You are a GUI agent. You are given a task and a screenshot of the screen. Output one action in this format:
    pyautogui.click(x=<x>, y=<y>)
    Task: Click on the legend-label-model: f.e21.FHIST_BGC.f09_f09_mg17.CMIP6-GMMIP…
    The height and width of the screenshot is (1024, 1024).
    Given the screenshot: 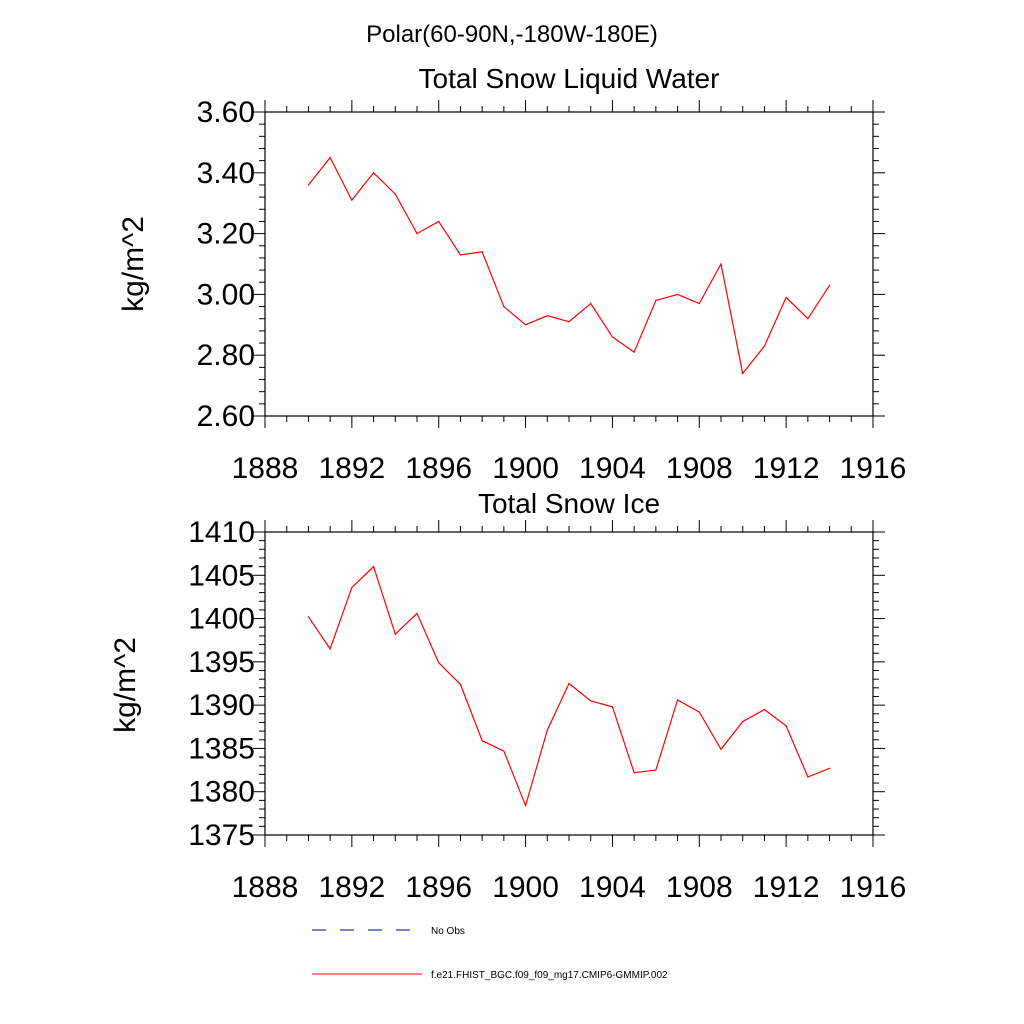 What is the action you would take?
    pyautogui.click(x=549, y=975)
    